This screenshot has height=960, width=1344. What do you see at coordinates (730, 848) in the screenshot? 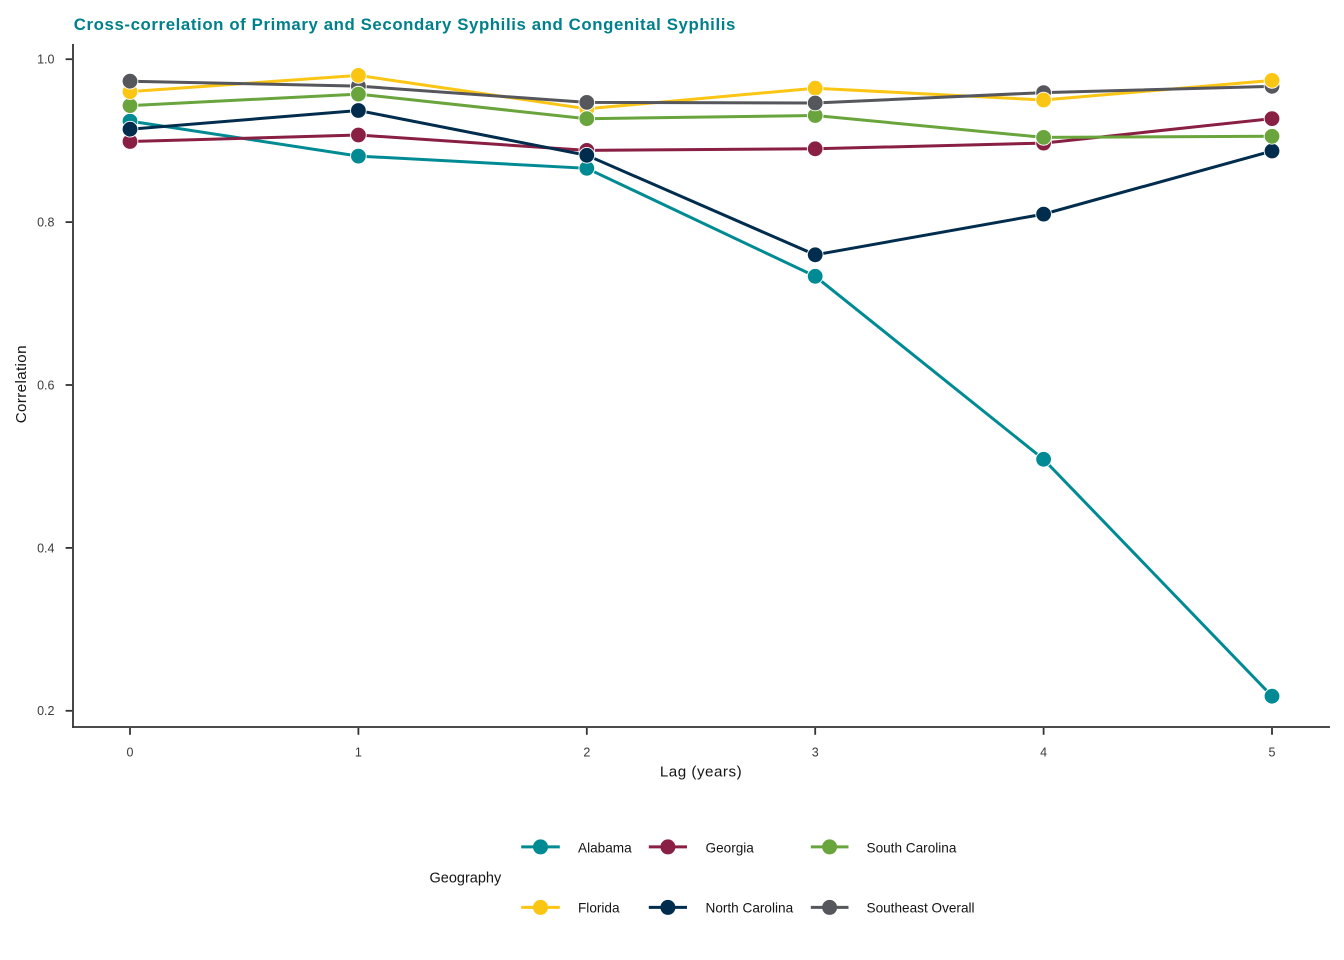
I see `svg-text: Georgia` at bounding box center [730, 848].